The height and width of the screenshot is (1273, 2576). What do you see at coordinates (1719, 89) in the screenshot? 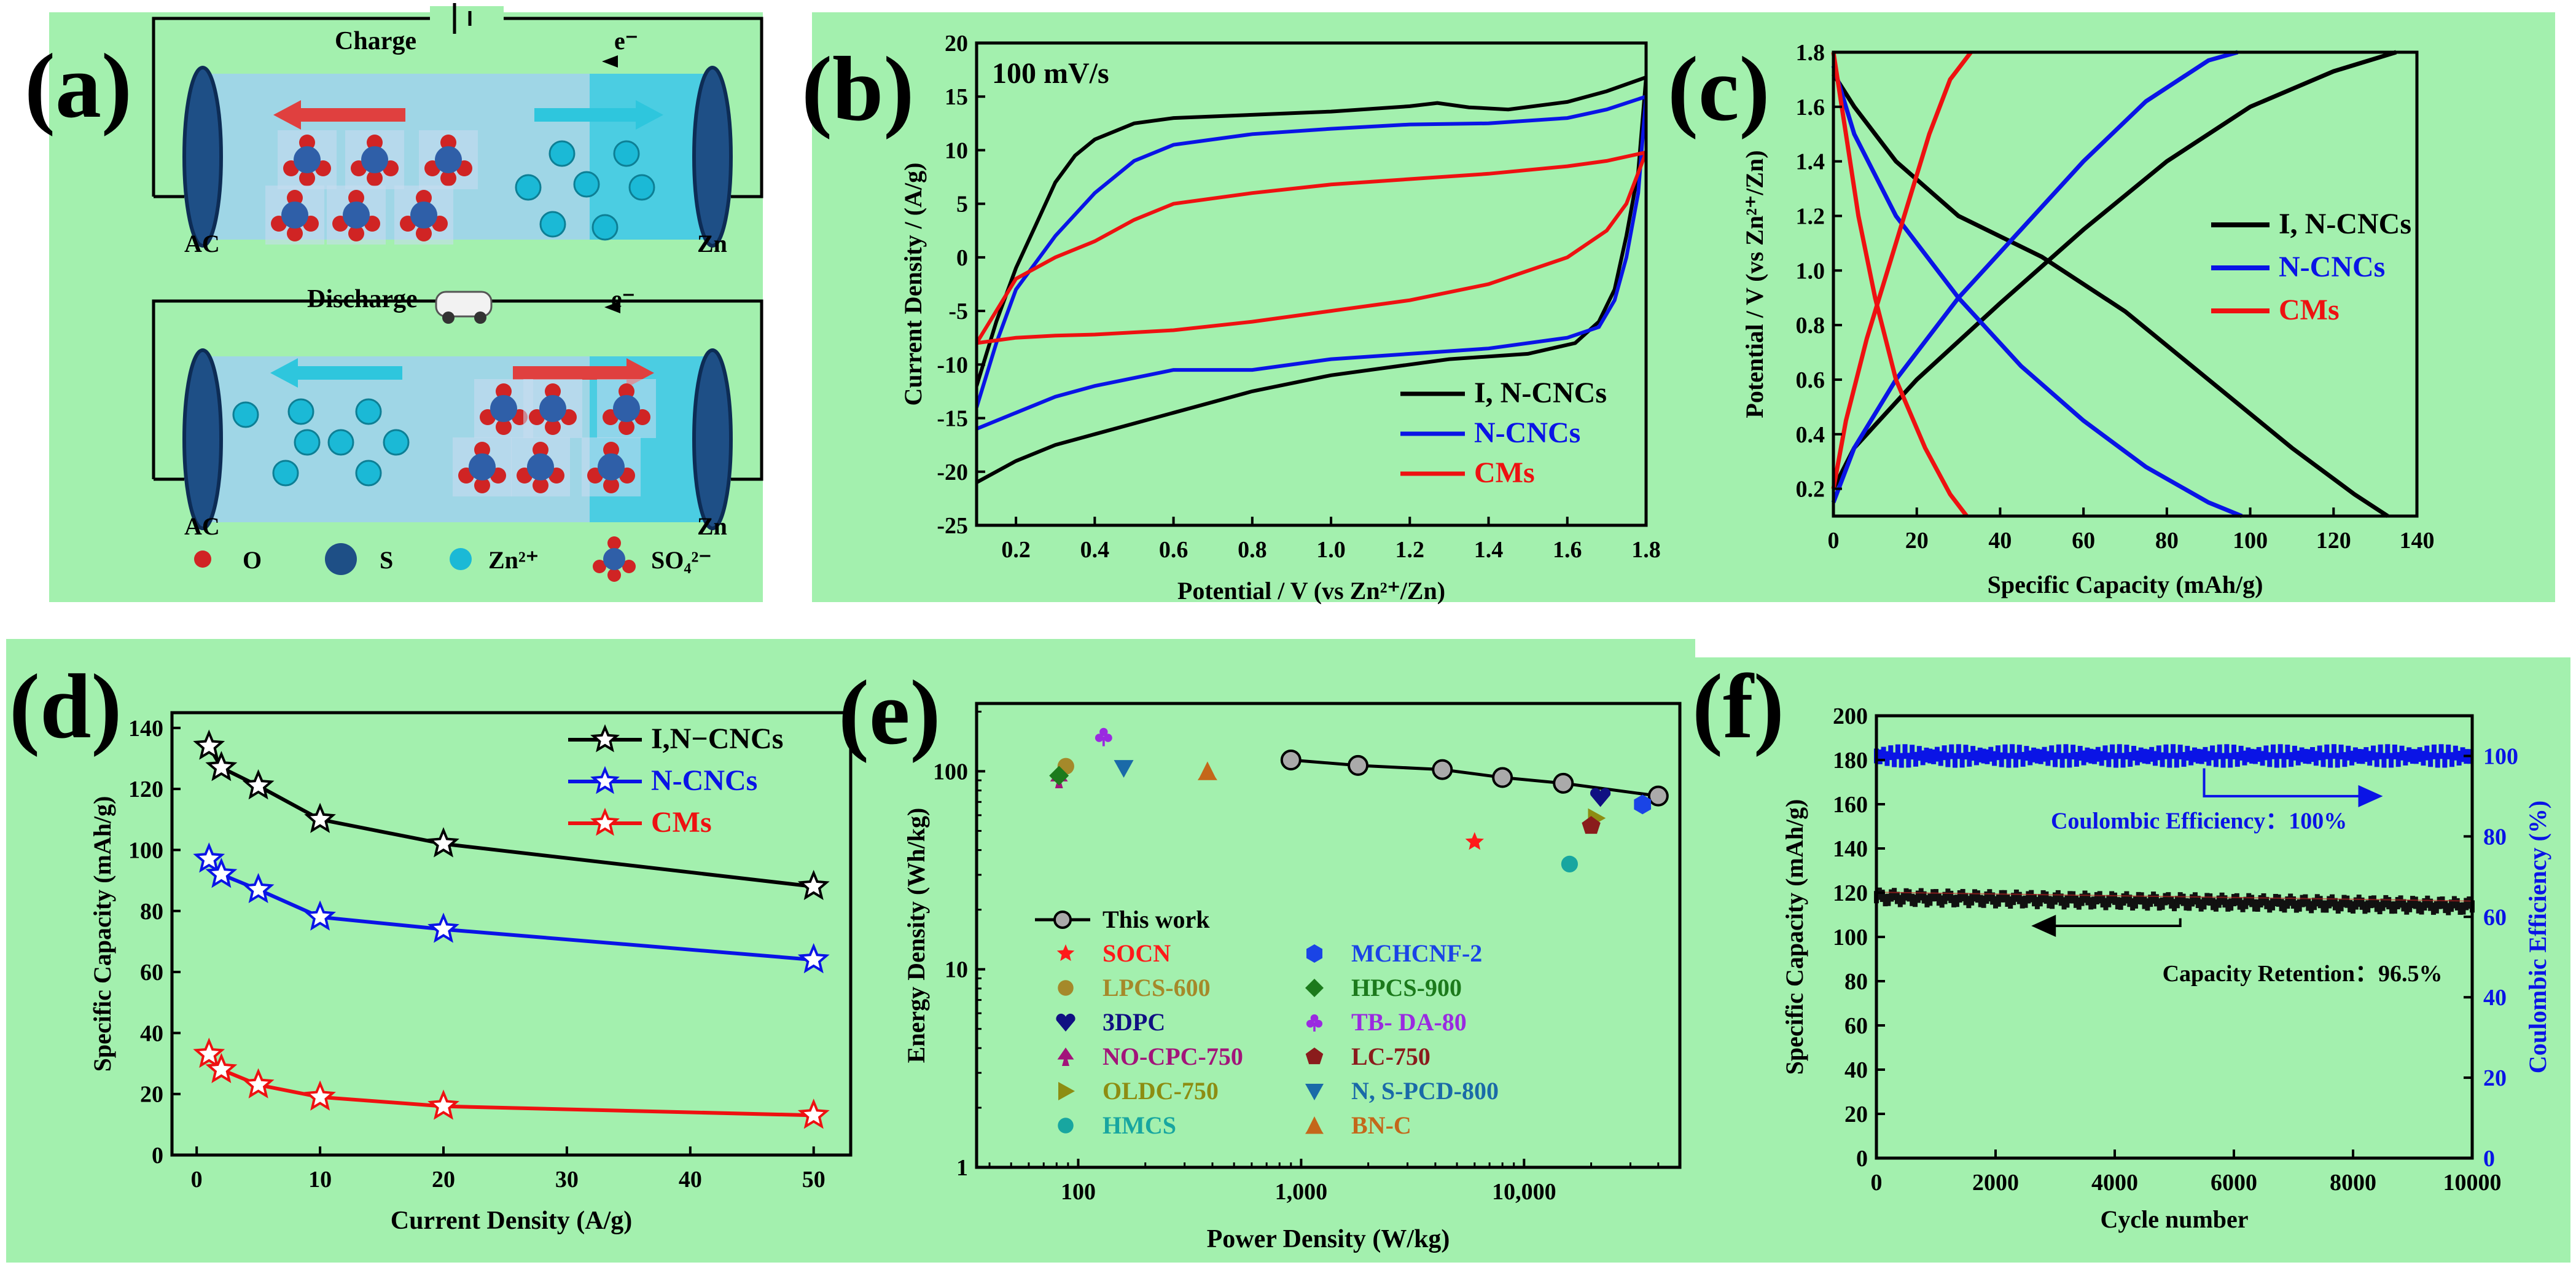
I see `panel-label-c: (c)` at bounding box center [1719, 89].